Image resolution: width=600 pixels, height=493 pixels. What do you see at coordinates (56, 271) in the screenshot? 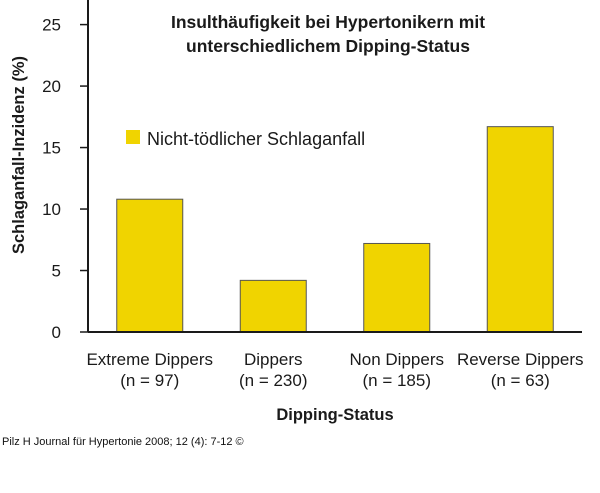
I see `y-tick-label: 5` at bounding box center [56, 271].